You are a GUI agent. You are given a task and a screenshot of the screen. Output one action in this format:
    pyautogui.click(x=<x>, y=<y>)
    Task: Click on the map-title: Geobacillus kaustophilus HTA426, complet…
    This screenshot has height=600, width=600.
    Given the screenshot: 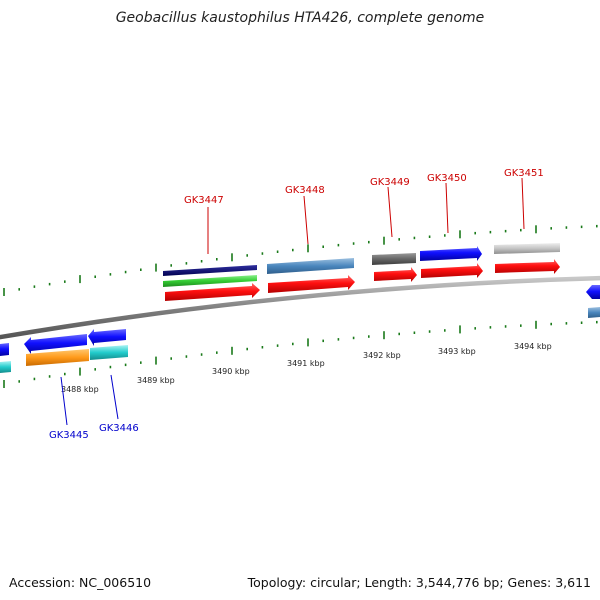 What is the action you would take?
    pyautogui.click(x=300, y=18)
    